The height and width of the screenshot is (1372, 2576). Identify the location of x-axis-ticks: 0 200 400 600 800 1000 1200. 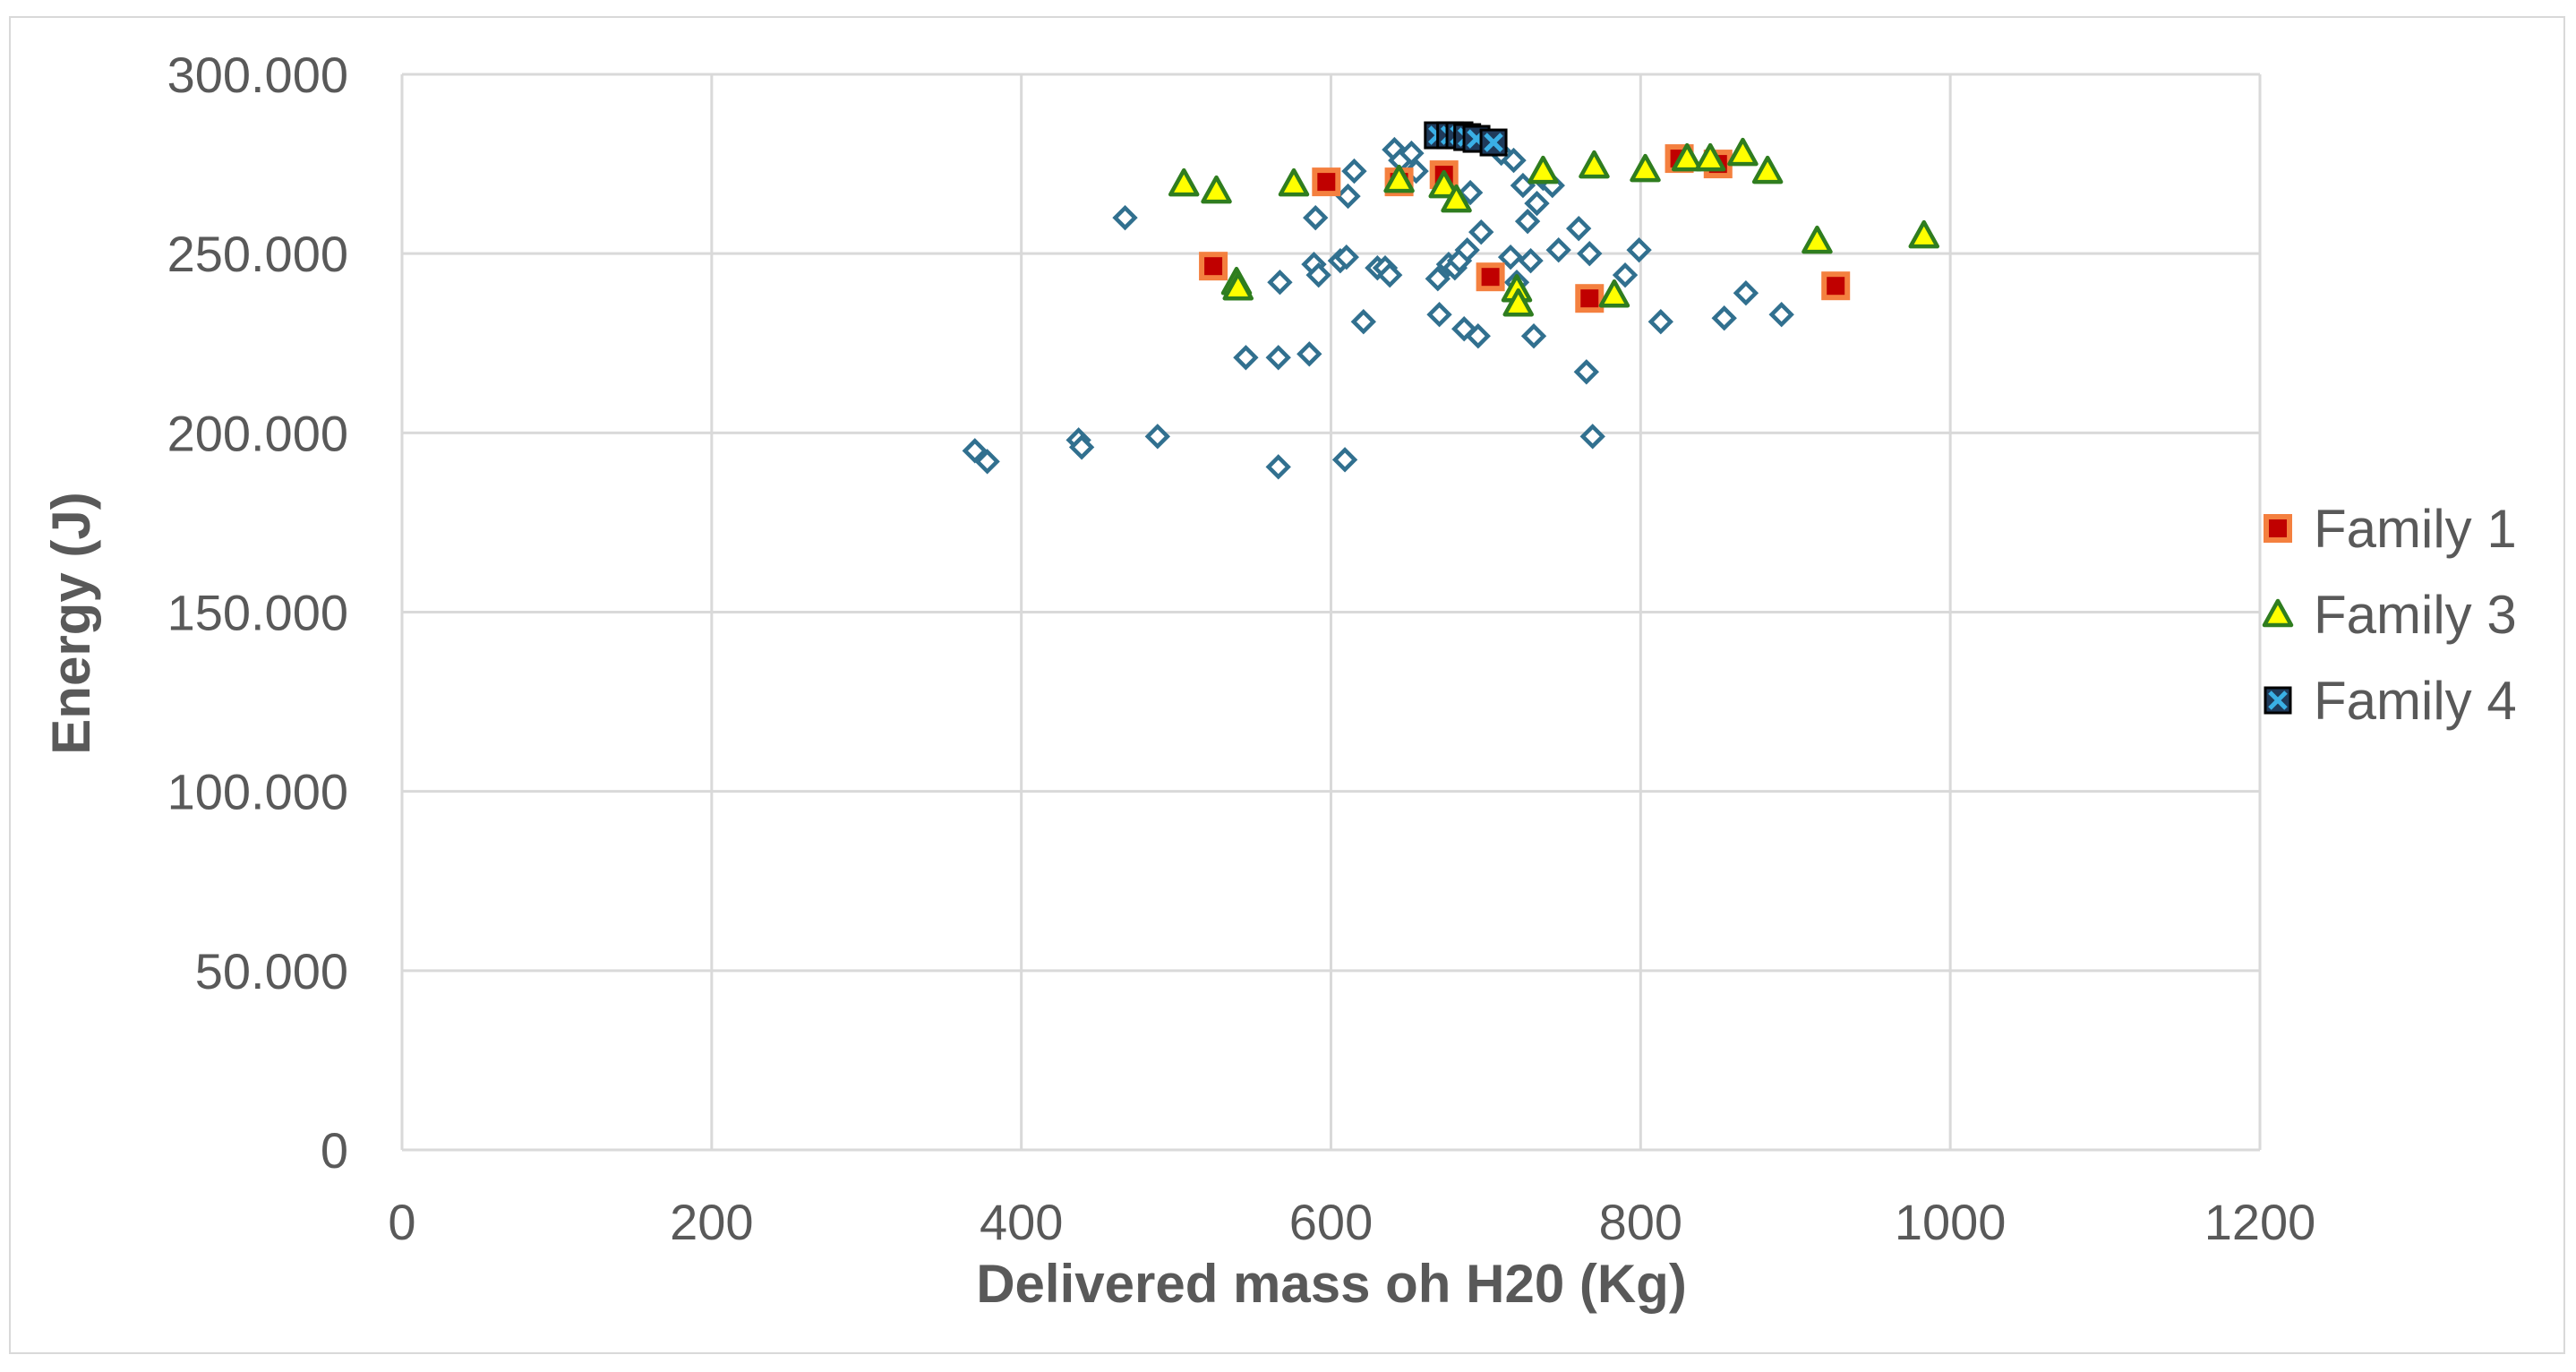
(1351, 1222).